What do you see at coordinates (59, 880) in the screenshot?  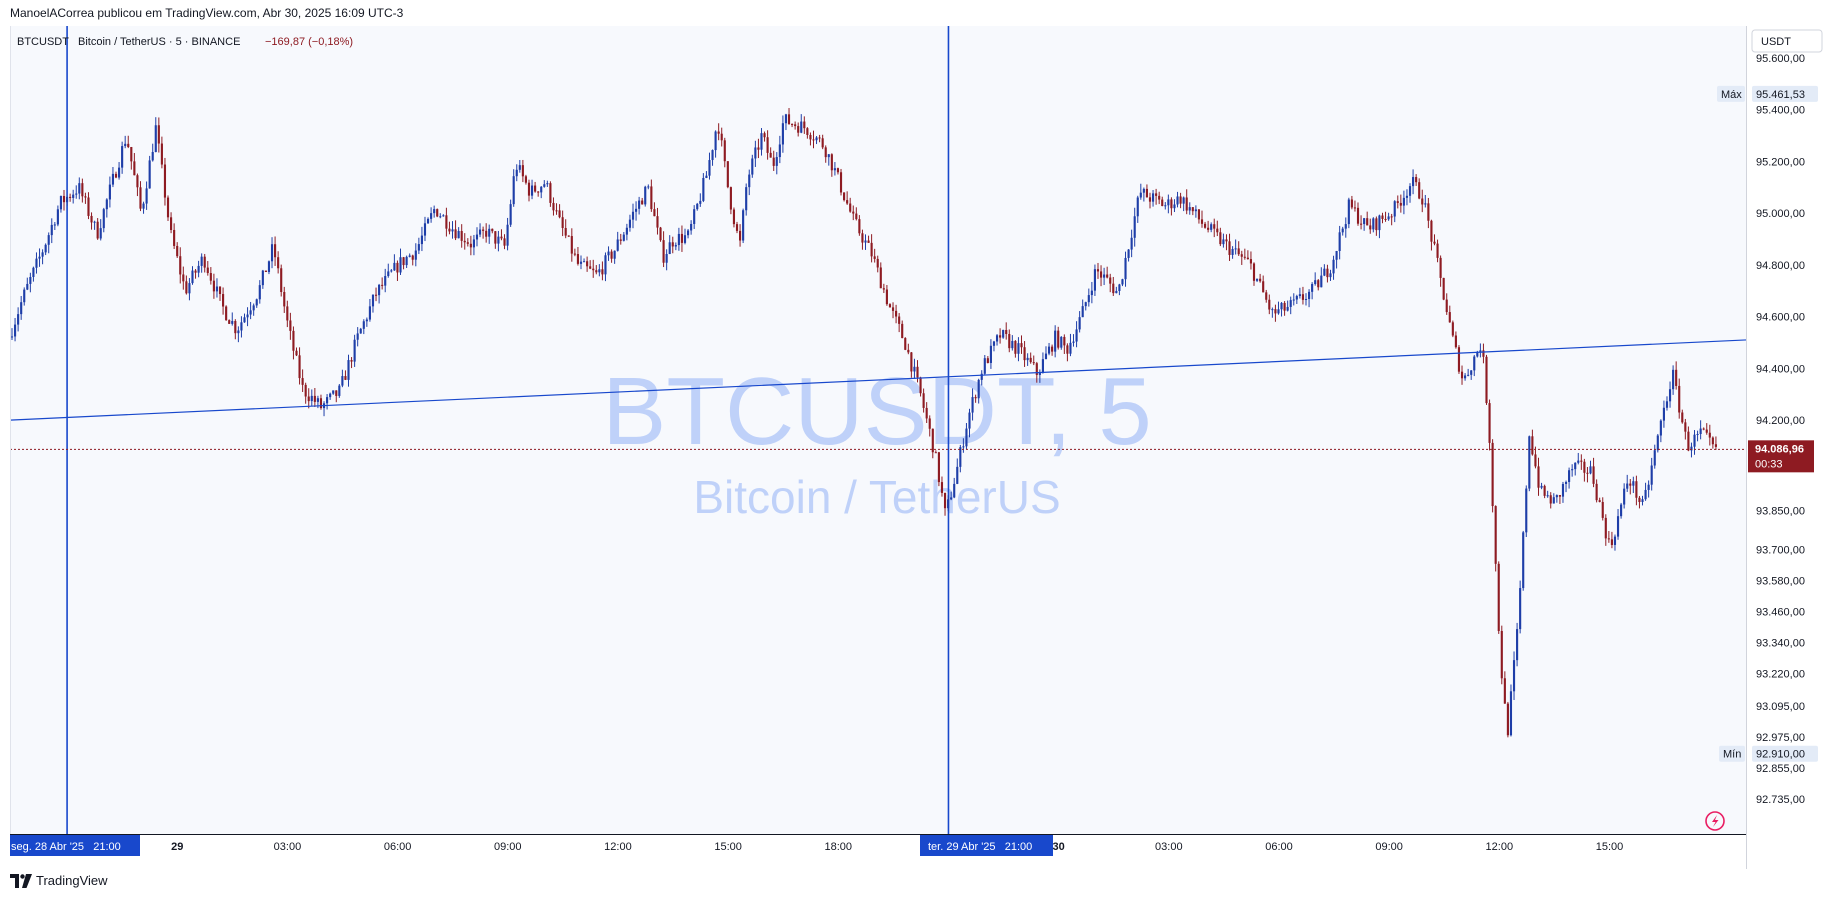 I see `tradingview-logo: TradingView` at bounding box center [59, 880].